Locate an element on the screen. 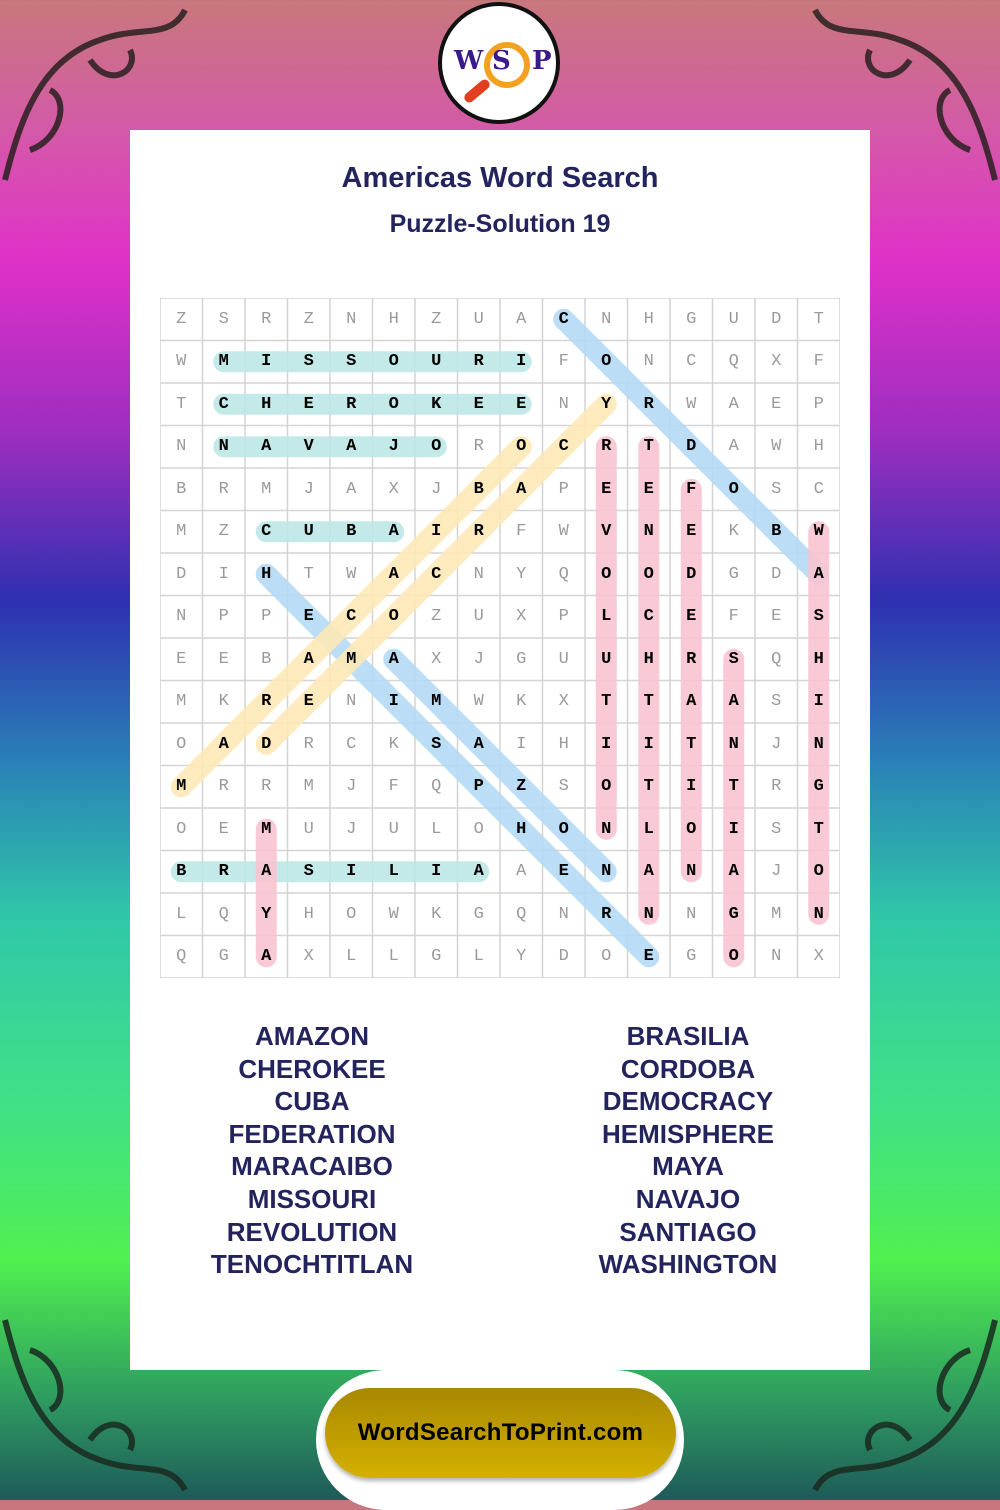  grid-cell: V is located at coordinates (308, 447).